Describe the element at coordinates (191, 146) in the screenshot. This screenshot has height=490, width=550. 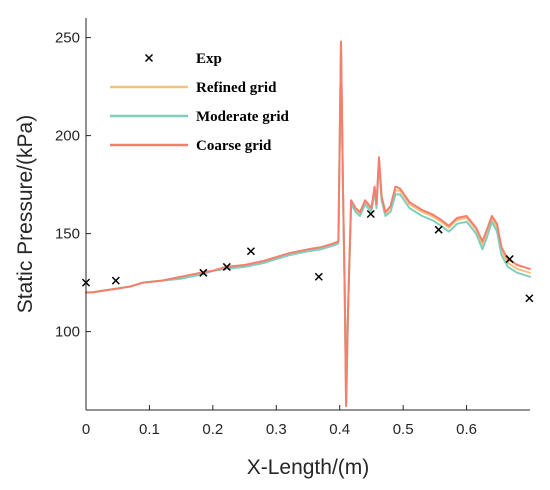
I see `legend-item-coarse-grid: Coarse grid` at that location.